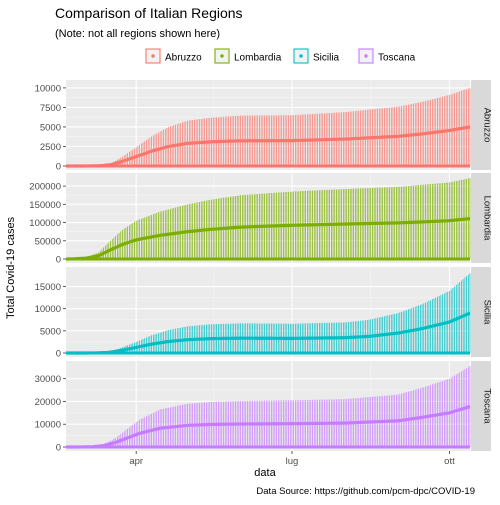 Image resolution: width=500 pixels, height=505 pixels. Describe the element at coordinates (48, 241) in the screenshot. I see `y-tick-label: 50000` at that location.